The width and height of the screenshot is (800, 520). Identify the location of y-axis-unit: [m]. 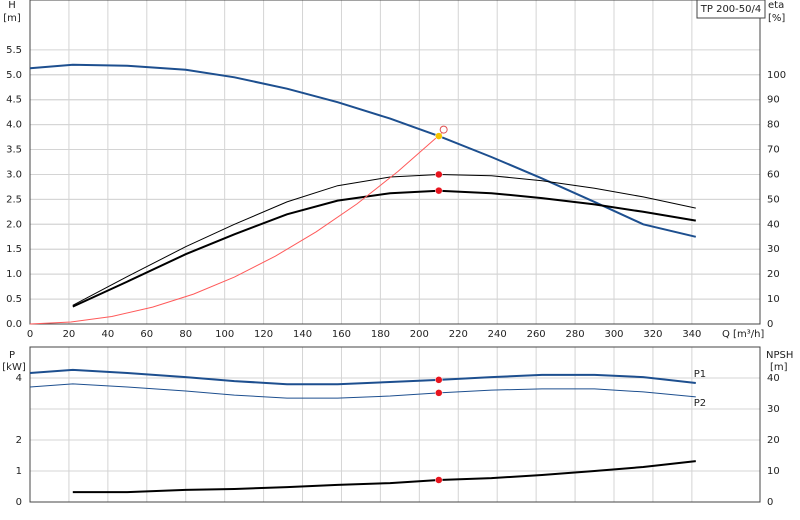
(12, 18).